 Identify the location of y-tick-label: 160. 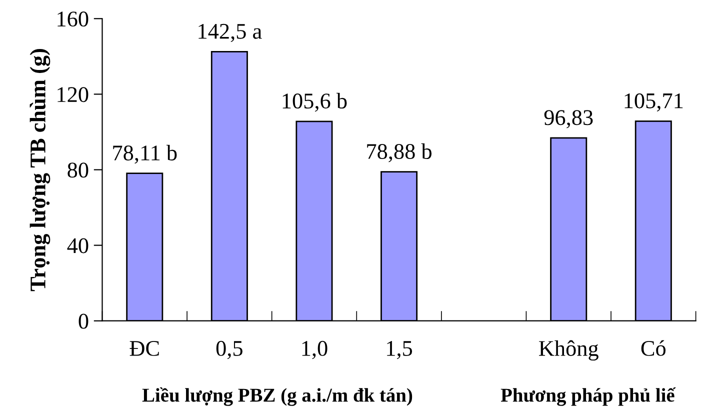
(73, 19).